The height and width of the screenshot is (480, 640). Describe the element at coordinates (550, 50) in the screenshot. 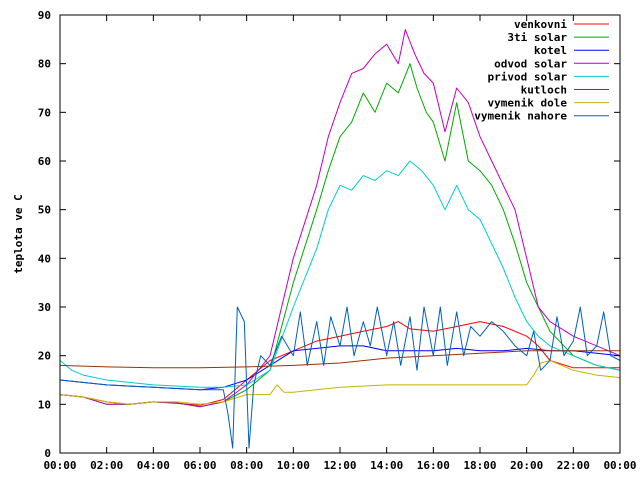

I see `legend-label: kotel` at that location.